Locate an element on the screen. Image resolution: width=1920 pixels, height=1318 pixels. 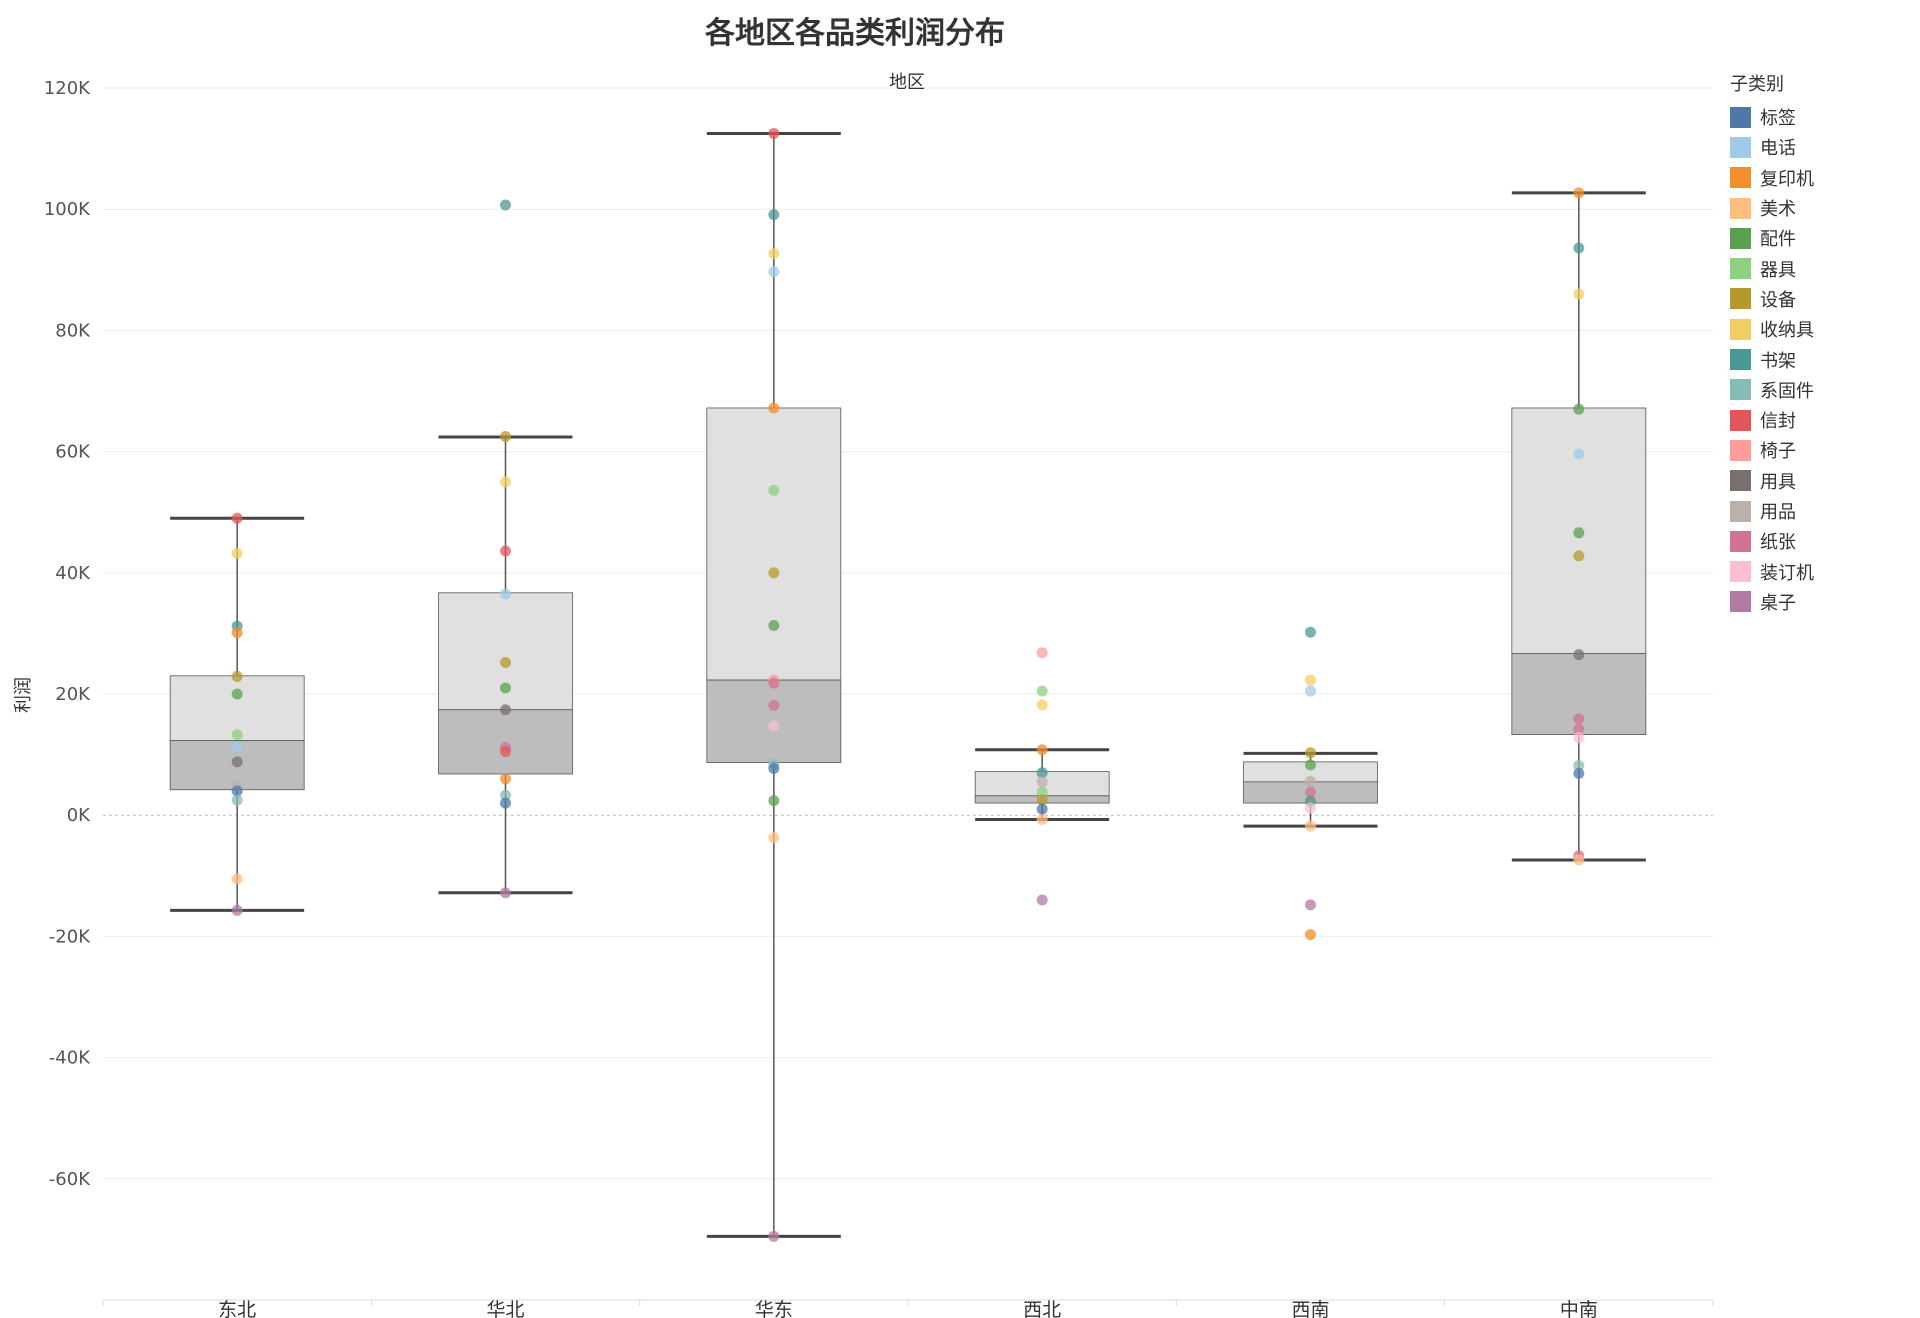
legend-item: 设备 is located at coordinates (1820, 299).